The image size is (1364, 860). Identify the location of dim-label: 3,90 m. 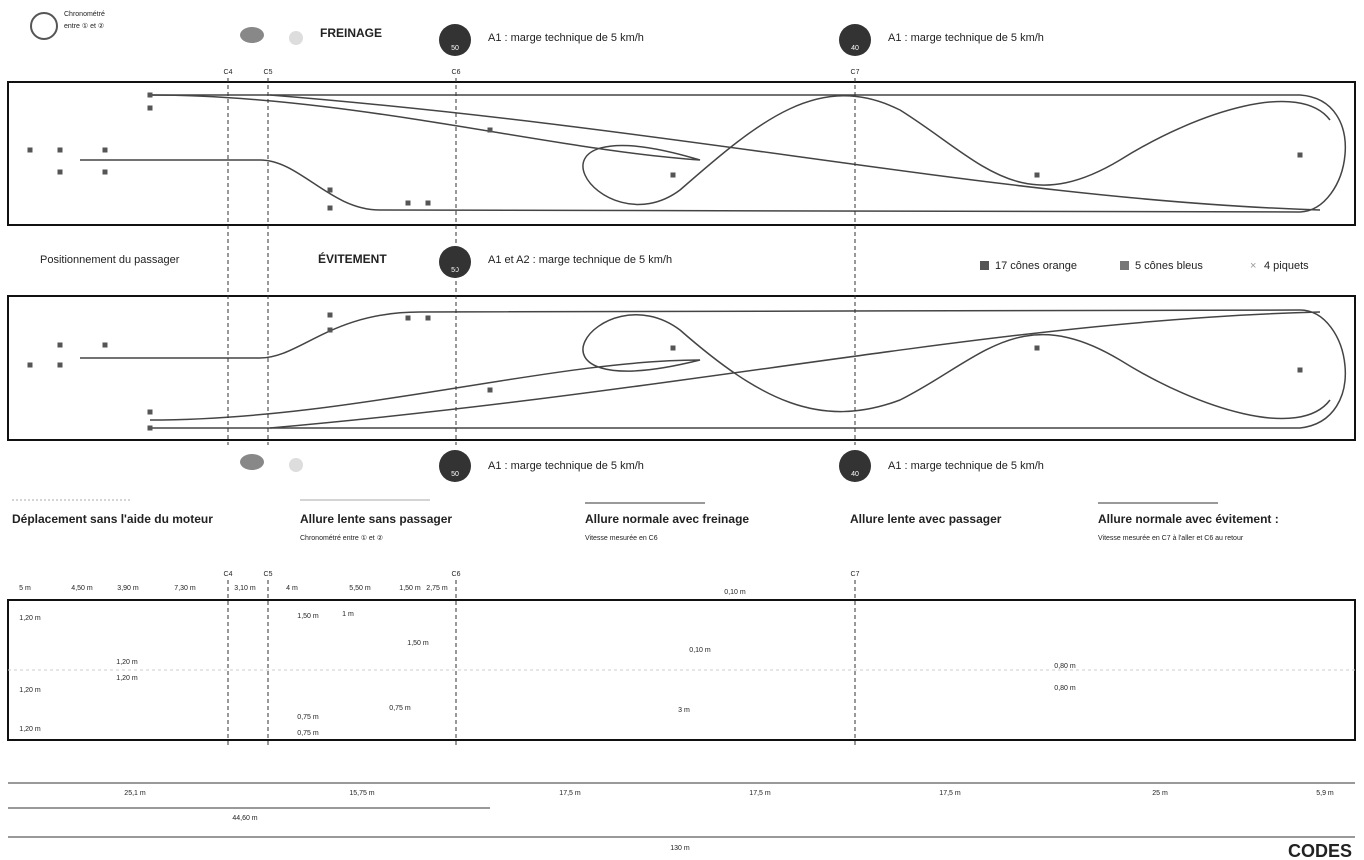
(128, 588).